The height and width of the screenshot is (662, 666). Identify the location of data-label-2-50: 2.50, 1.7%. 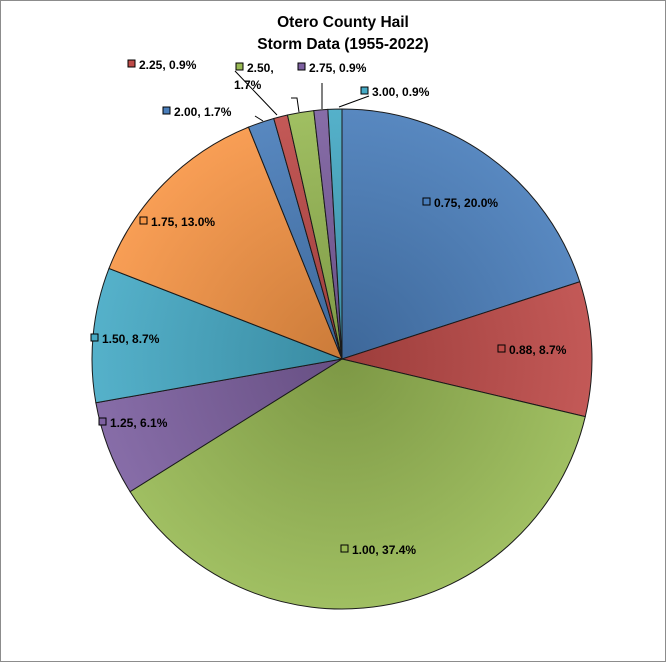
(254, 76).